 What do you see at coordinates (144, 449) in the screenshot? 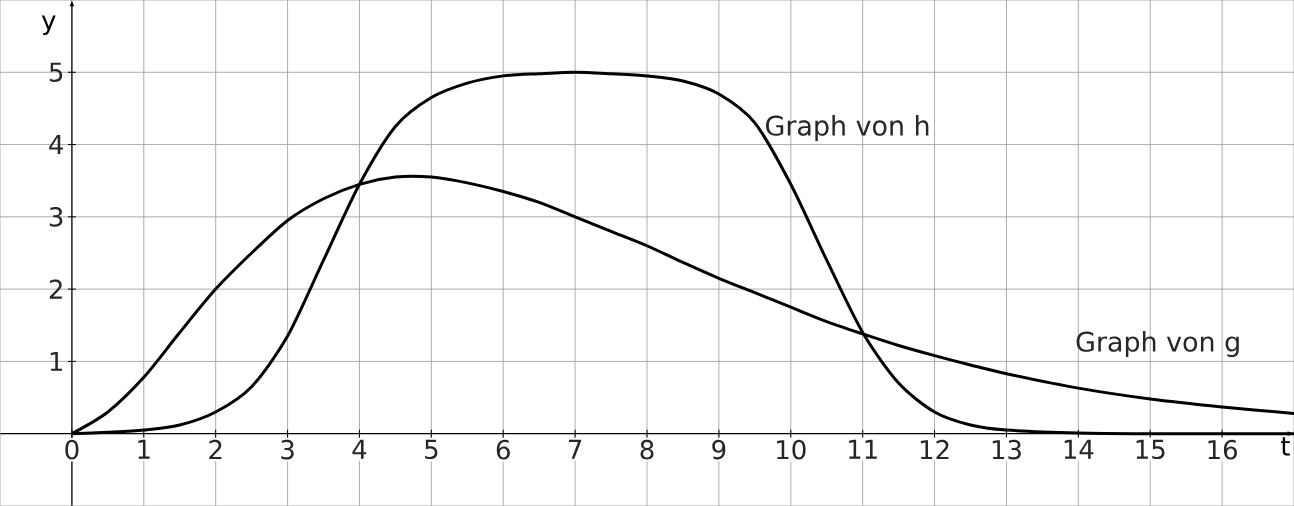
I see `x-tick-label: 1` at bounding box center [144, 449].